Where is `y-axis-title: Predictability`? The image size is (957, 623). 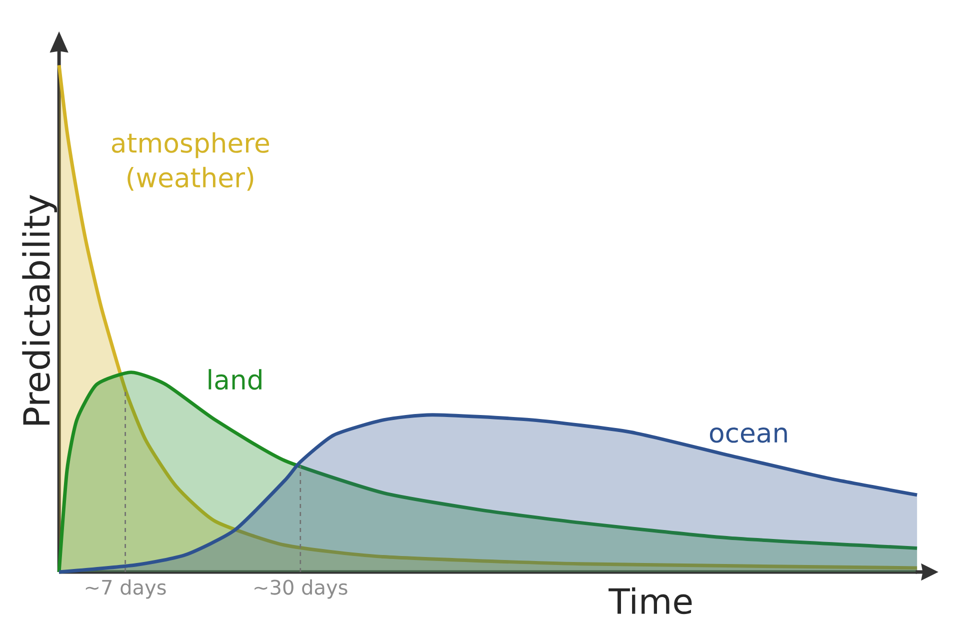
y-axis-title: Predictability is located at coordinates (40, 309).